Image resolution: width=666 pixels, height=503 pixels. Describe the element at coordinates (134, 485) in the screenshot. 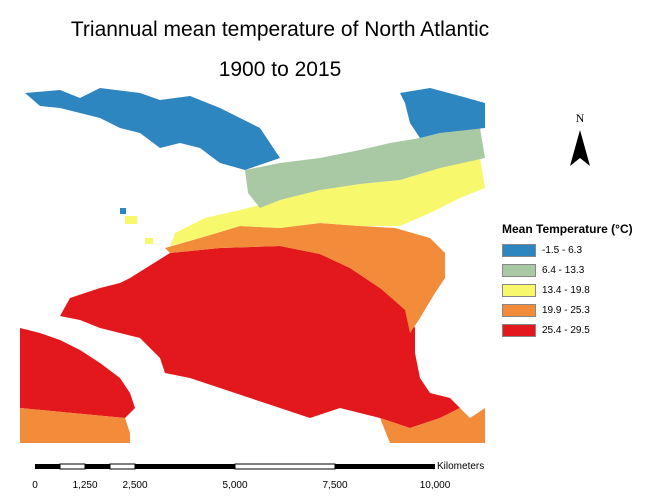

I see `scale-tick-label: 2,500` at that location.